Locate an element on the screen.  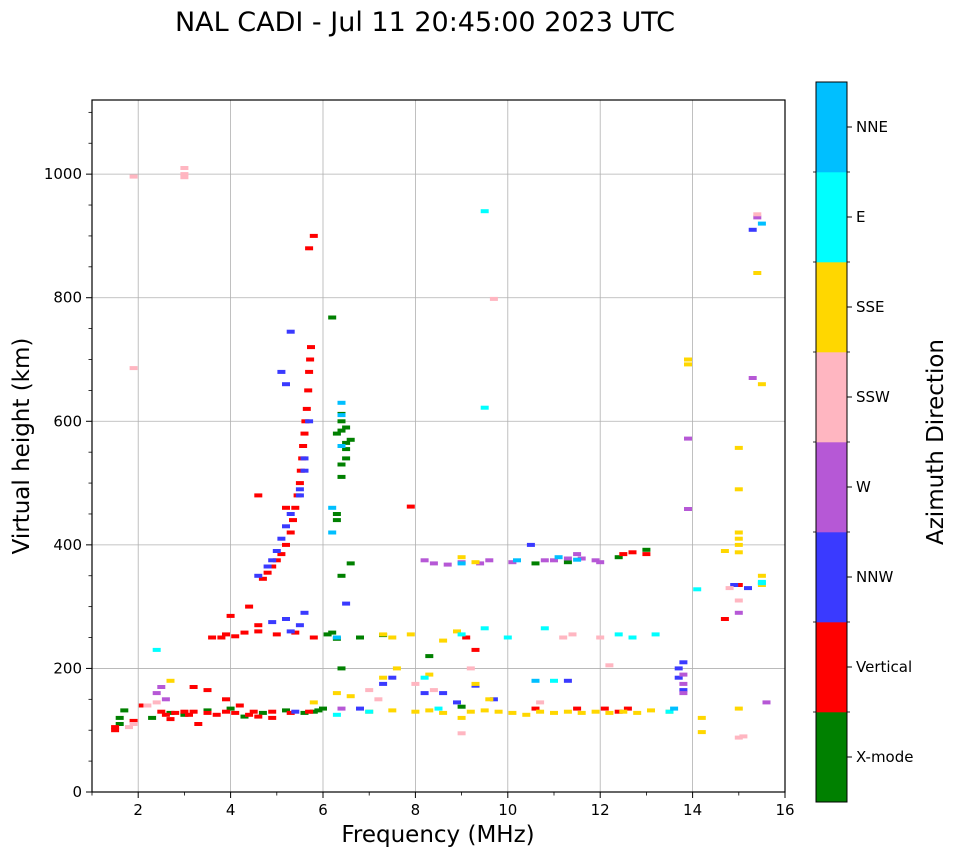
colorbar-tick-label: Vertical is located at coordinates (884, 667).